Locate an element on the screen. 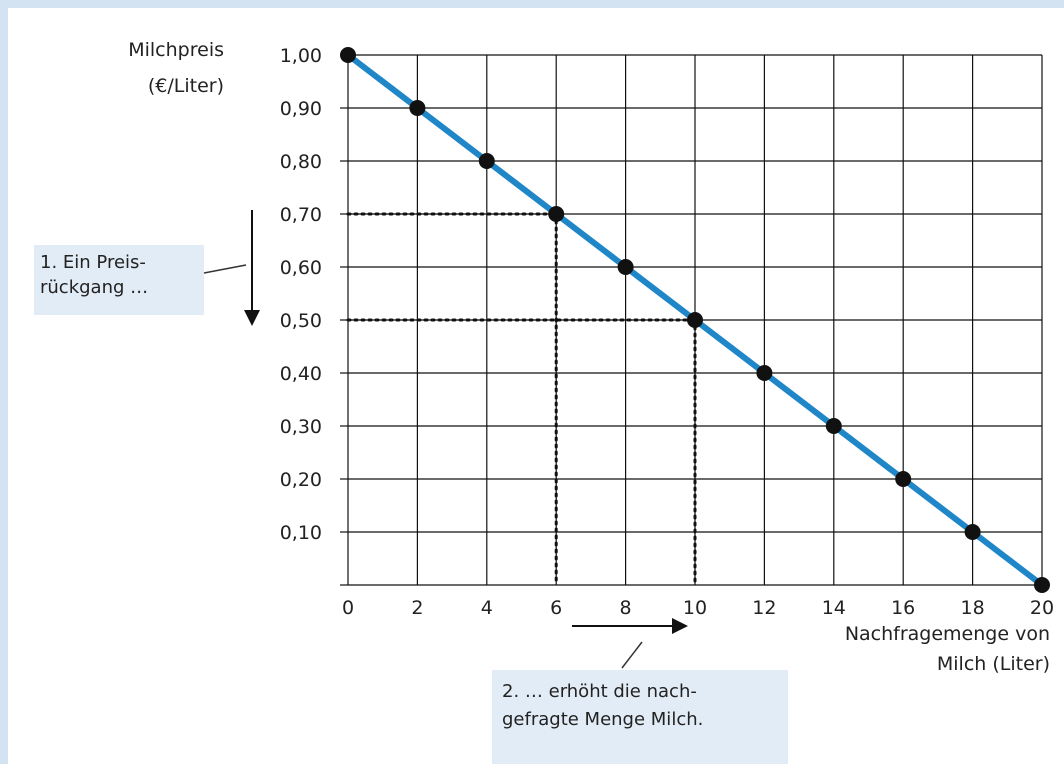 The width and height of the screenshot is (1064, 764). x-tick-label: 18 is located at coordinates (973, 608).